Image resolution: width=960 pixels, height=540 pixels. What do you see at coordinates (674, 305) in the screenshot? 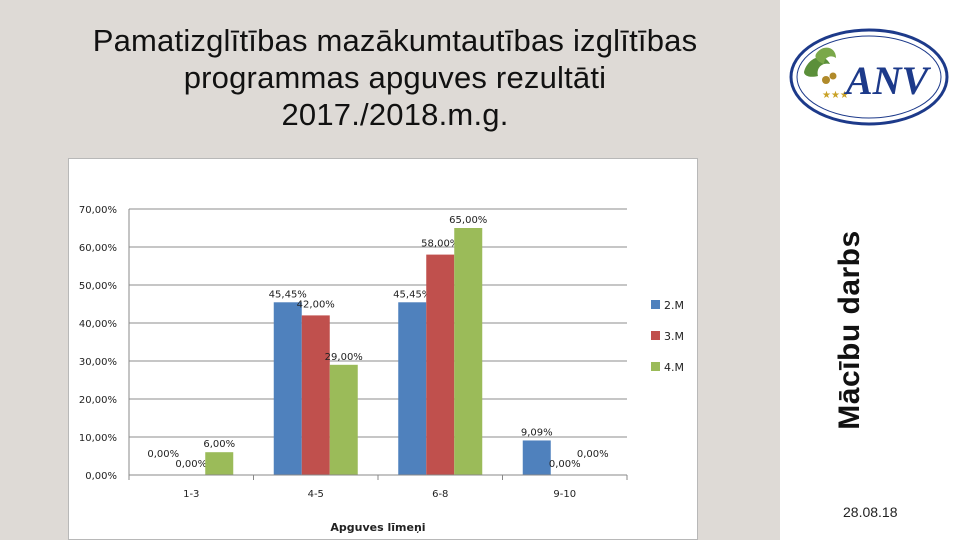
I see `legend-label: 2.M` at bounding box center [674, 305].